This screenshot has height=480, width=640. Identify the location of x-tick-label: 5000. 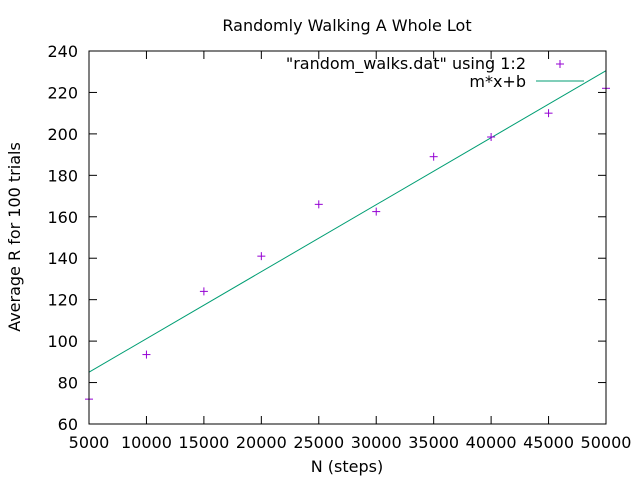
(89, 442).